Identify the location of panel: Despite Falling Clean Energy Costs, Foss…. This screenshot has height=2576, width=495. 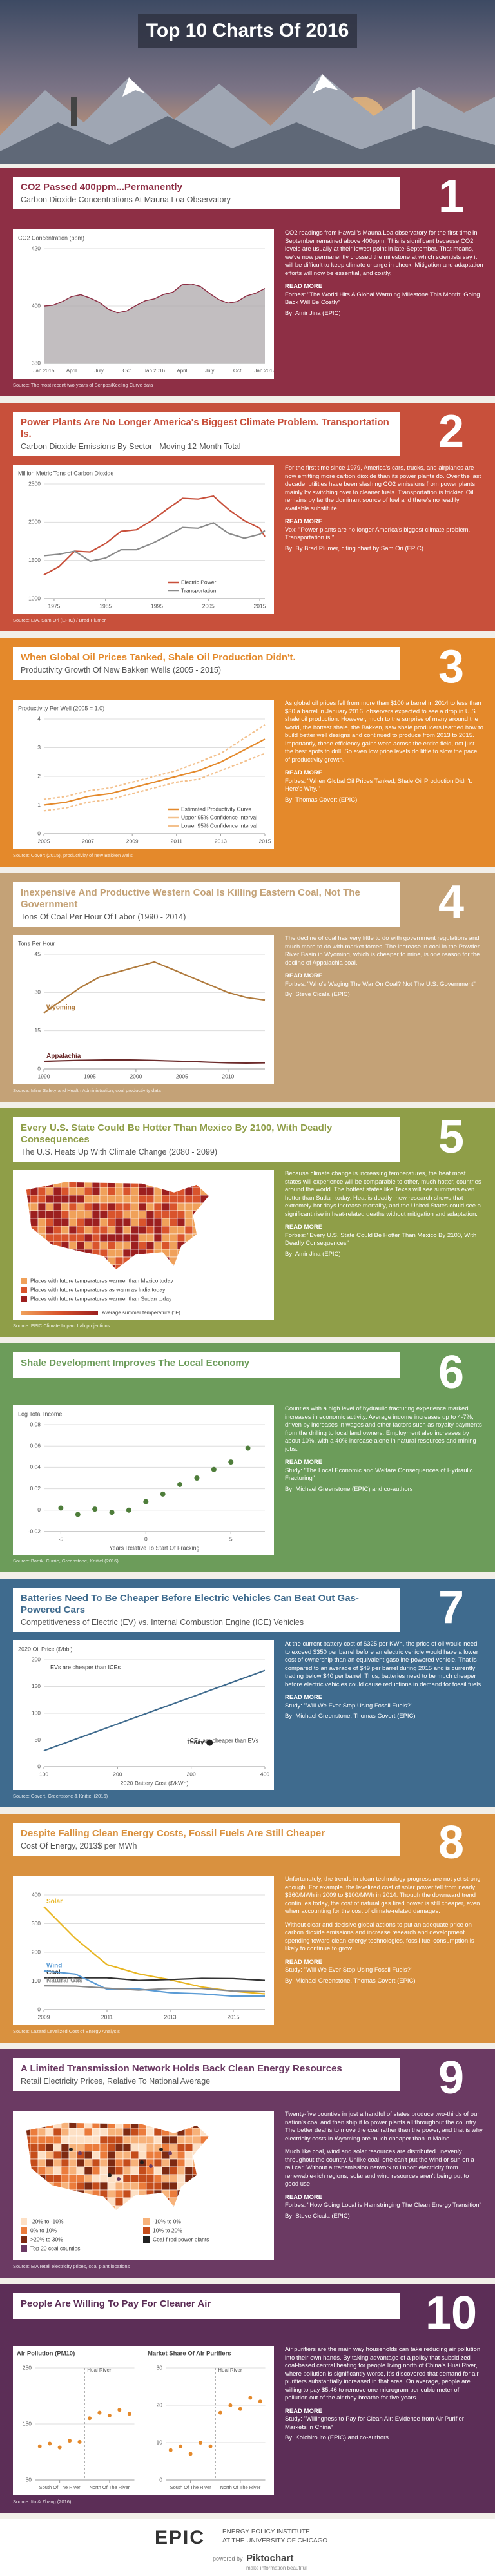
(247, 1929).